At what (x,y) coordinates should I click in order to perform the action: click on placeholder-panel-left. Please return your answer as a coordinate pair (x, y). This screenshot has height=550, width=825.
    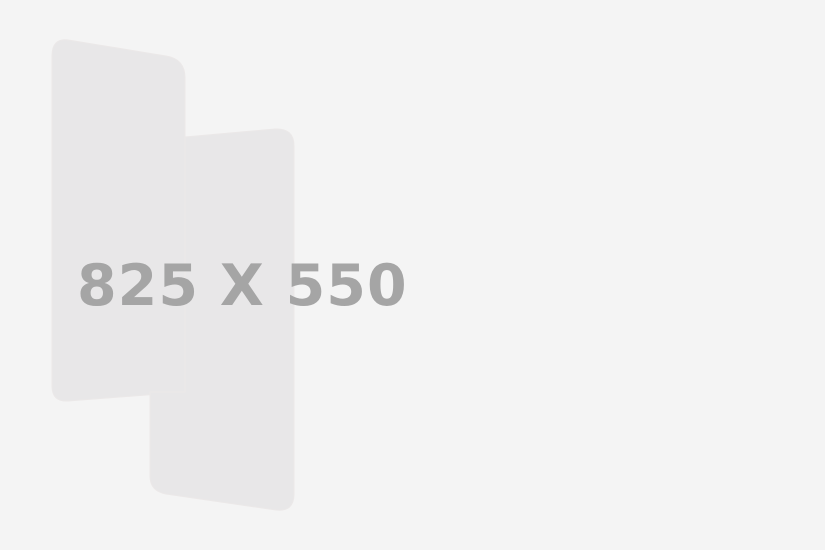
    Looking at the image, I should click on (118, 220).